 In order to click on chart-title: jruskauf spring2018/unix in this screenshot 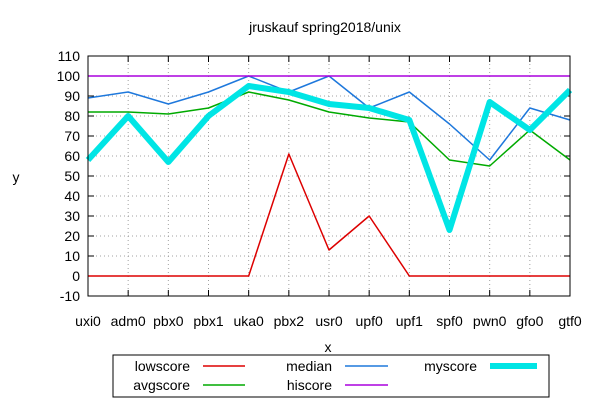, I will do `click(324, 27)`.